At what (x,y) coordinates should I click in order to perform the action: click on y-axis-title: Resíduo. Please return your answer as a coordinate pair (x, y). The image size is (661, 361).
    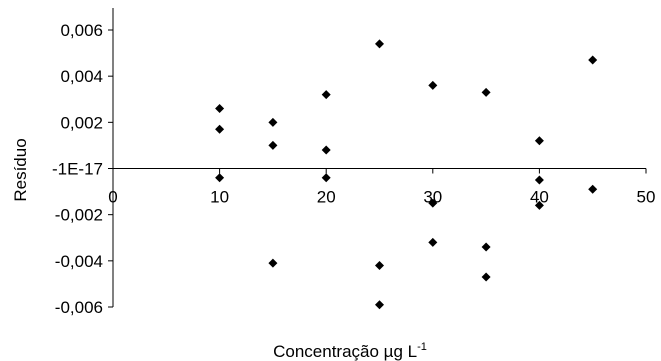
    Looking at the image, I should click on (20, 169).